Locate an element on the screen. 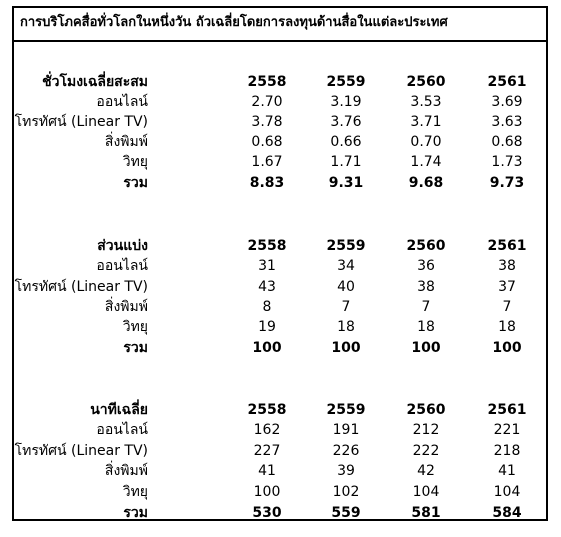 Image resolution: width=561 pixels, height=537 pixels. value-cell: 218 is located at coordinates (507, 451).